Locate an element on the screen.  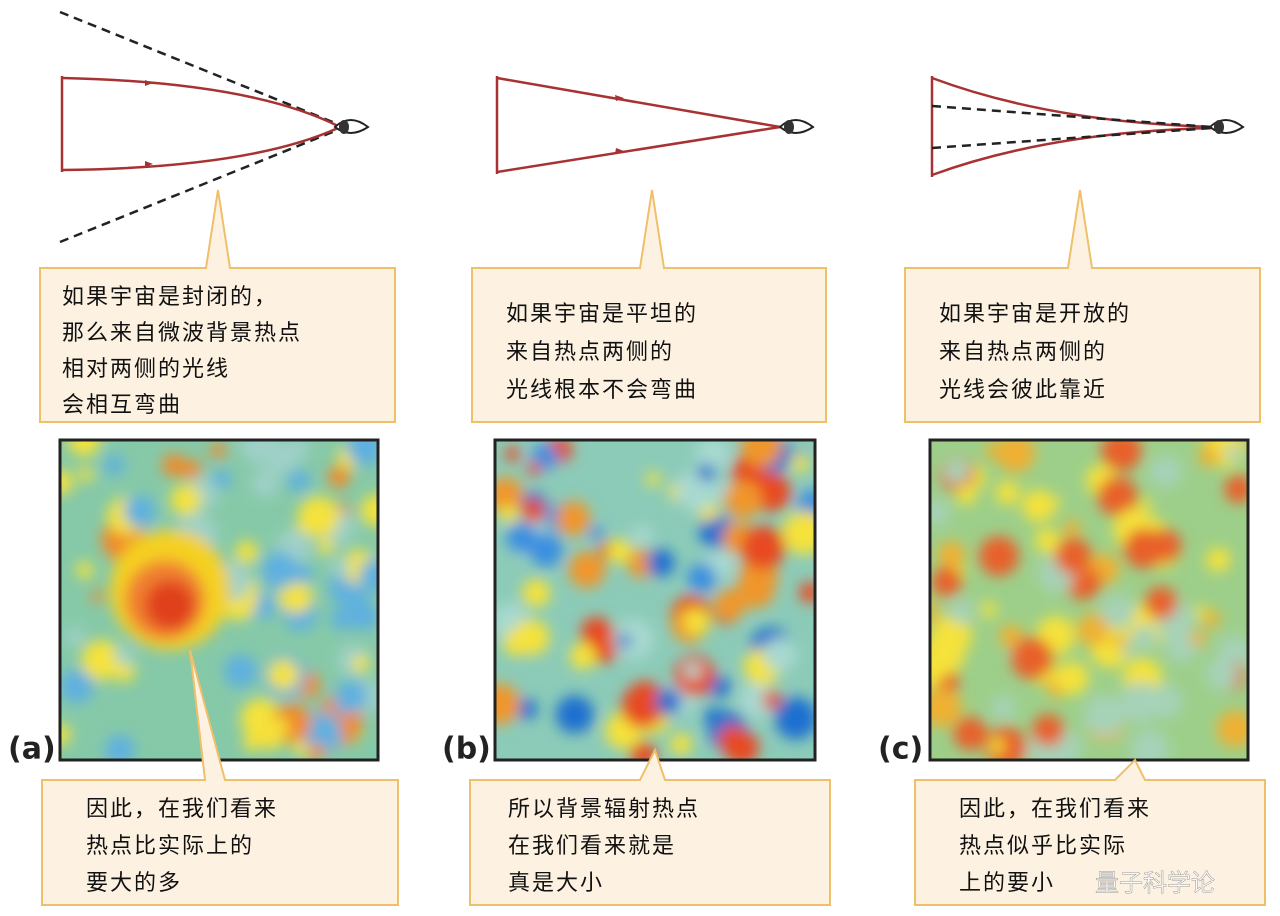
panel-label: (b) is located at coordinates (466, 749).